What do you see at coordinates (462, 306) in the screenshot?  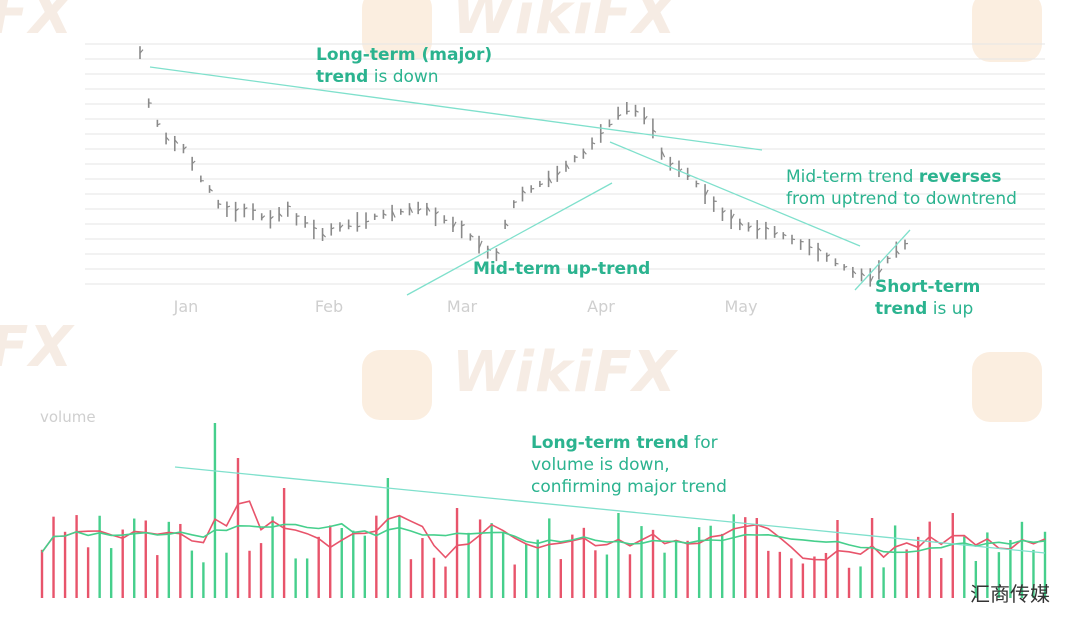 I see `x-tick-label: Mar` at bounding box center [462, 306].